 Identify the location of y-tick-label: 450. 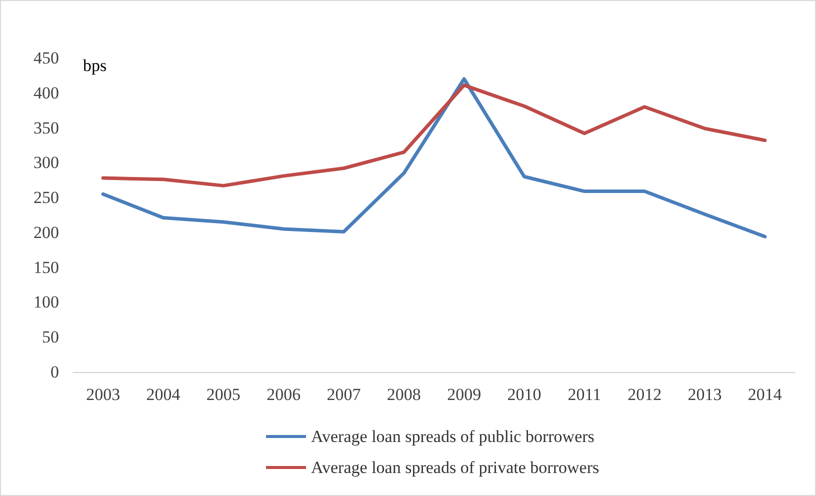
(46, 58).